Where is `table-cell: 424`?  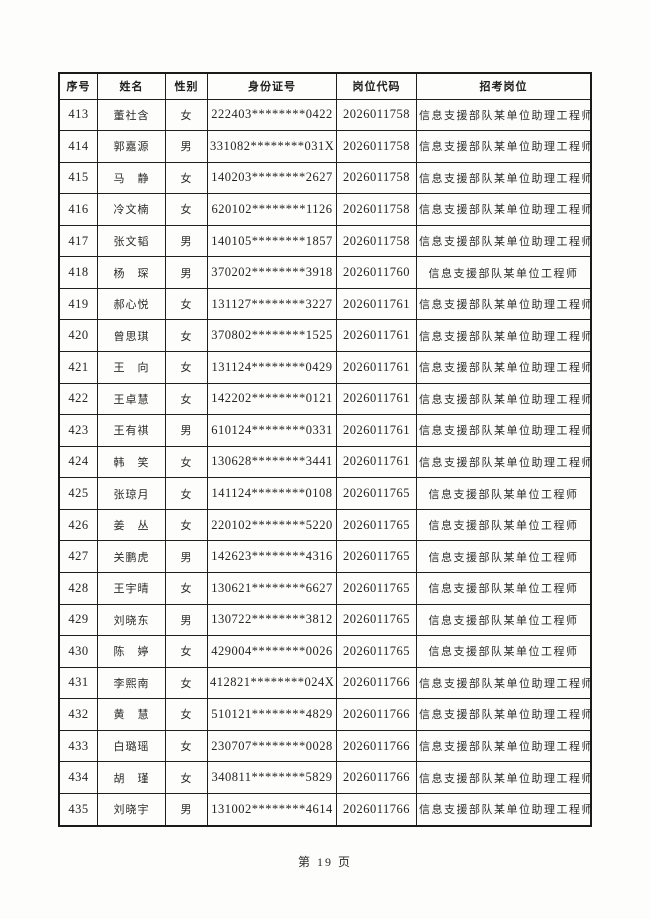 table-cell: 424 is located at coordinates (78, 462).